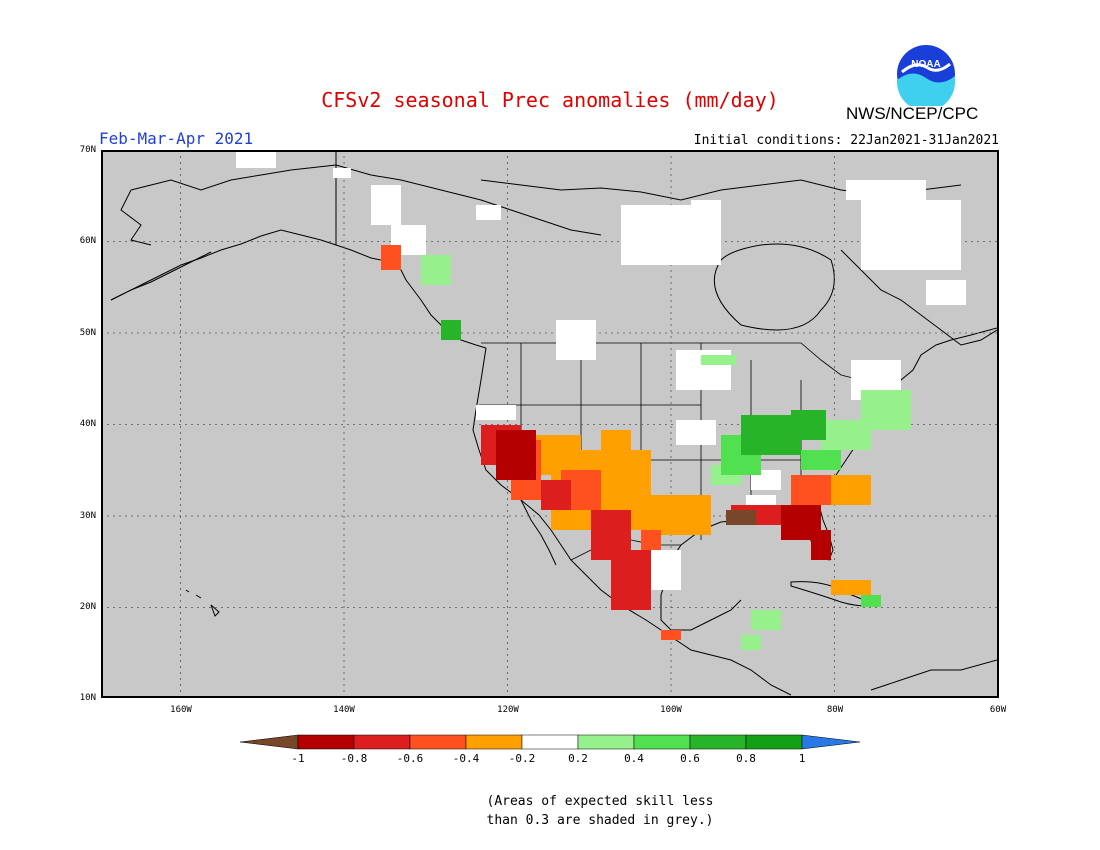  What do you see at coordinates (87, 516) in the screenshot?
I see `lat-label-30n: 30N` at bounding box center [87, 516].